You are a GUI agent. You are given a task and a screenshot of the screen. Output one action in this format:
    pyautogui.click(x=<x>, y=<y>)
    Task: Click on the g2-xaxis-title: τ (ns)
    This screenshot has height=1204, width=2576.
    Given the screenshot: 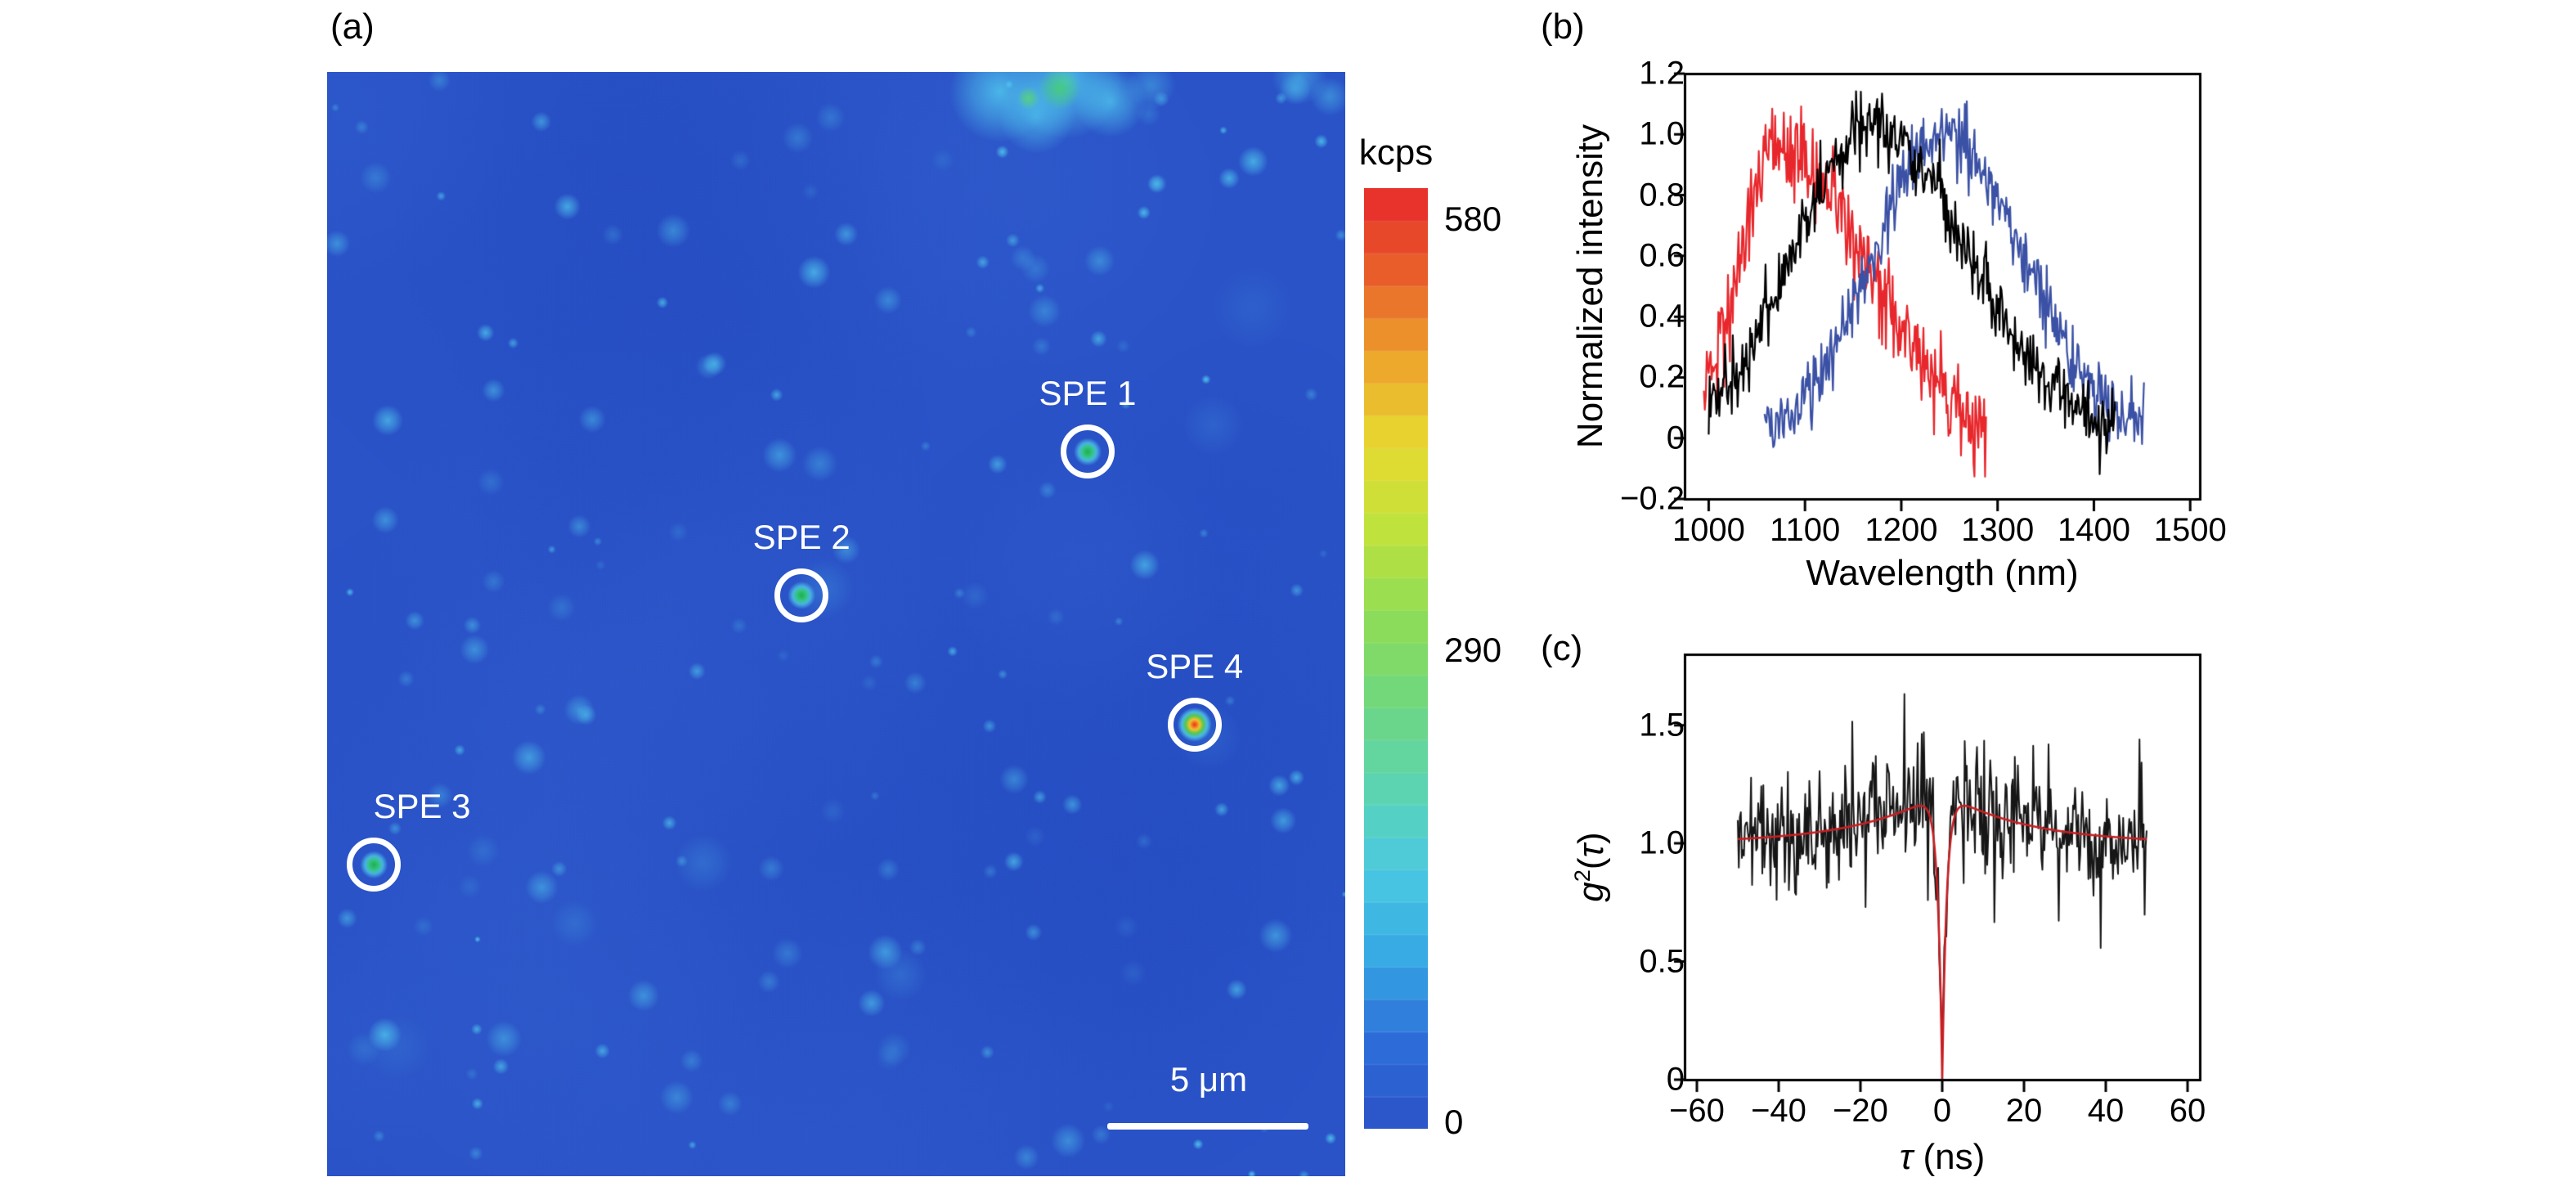 What is the action you would take?
    pyautogui.click(x=1942, y=1157)
    